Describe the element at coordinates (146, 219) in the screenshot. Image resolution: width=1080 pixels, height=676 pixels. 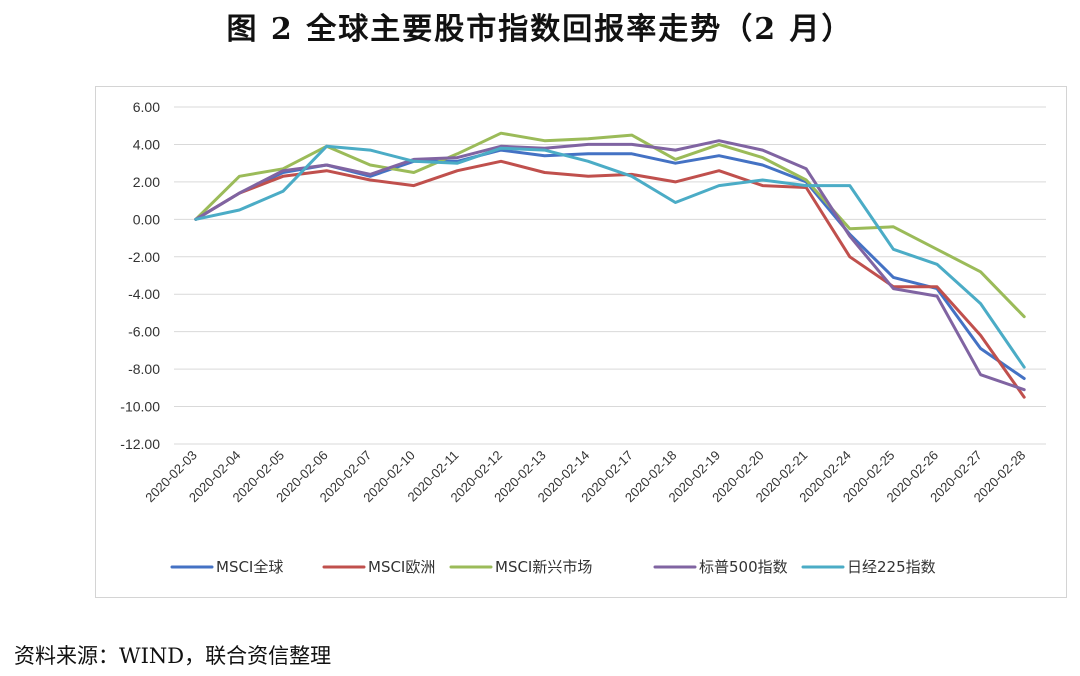
I see `y-tick-label: 0.00` at that location.